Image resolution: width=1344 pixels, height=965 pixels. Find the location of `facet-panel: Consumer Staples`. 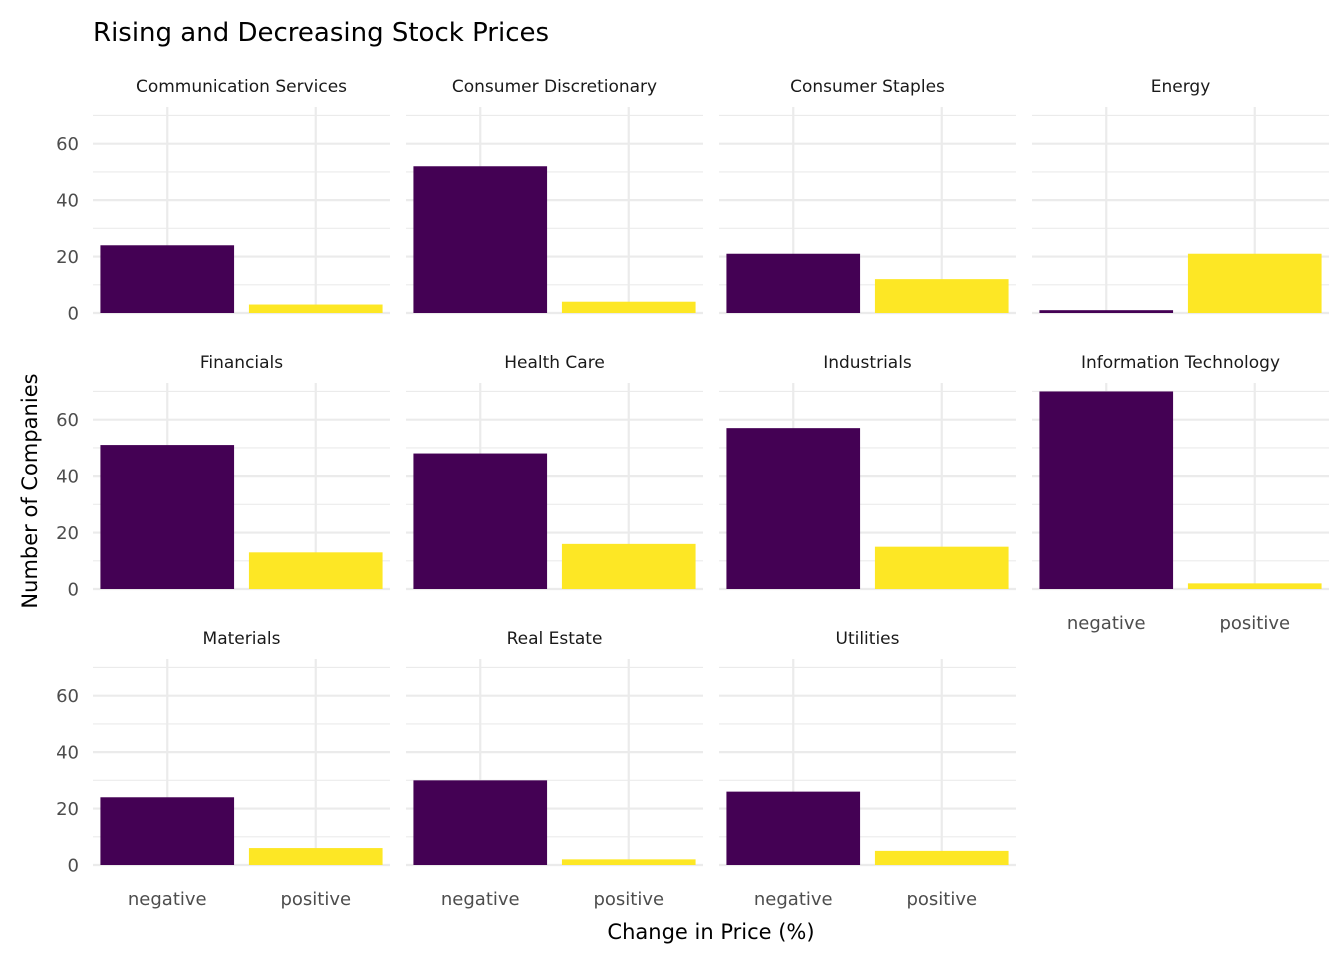

facet-panel: Consumer Staples is located at coordinates (867, 196).